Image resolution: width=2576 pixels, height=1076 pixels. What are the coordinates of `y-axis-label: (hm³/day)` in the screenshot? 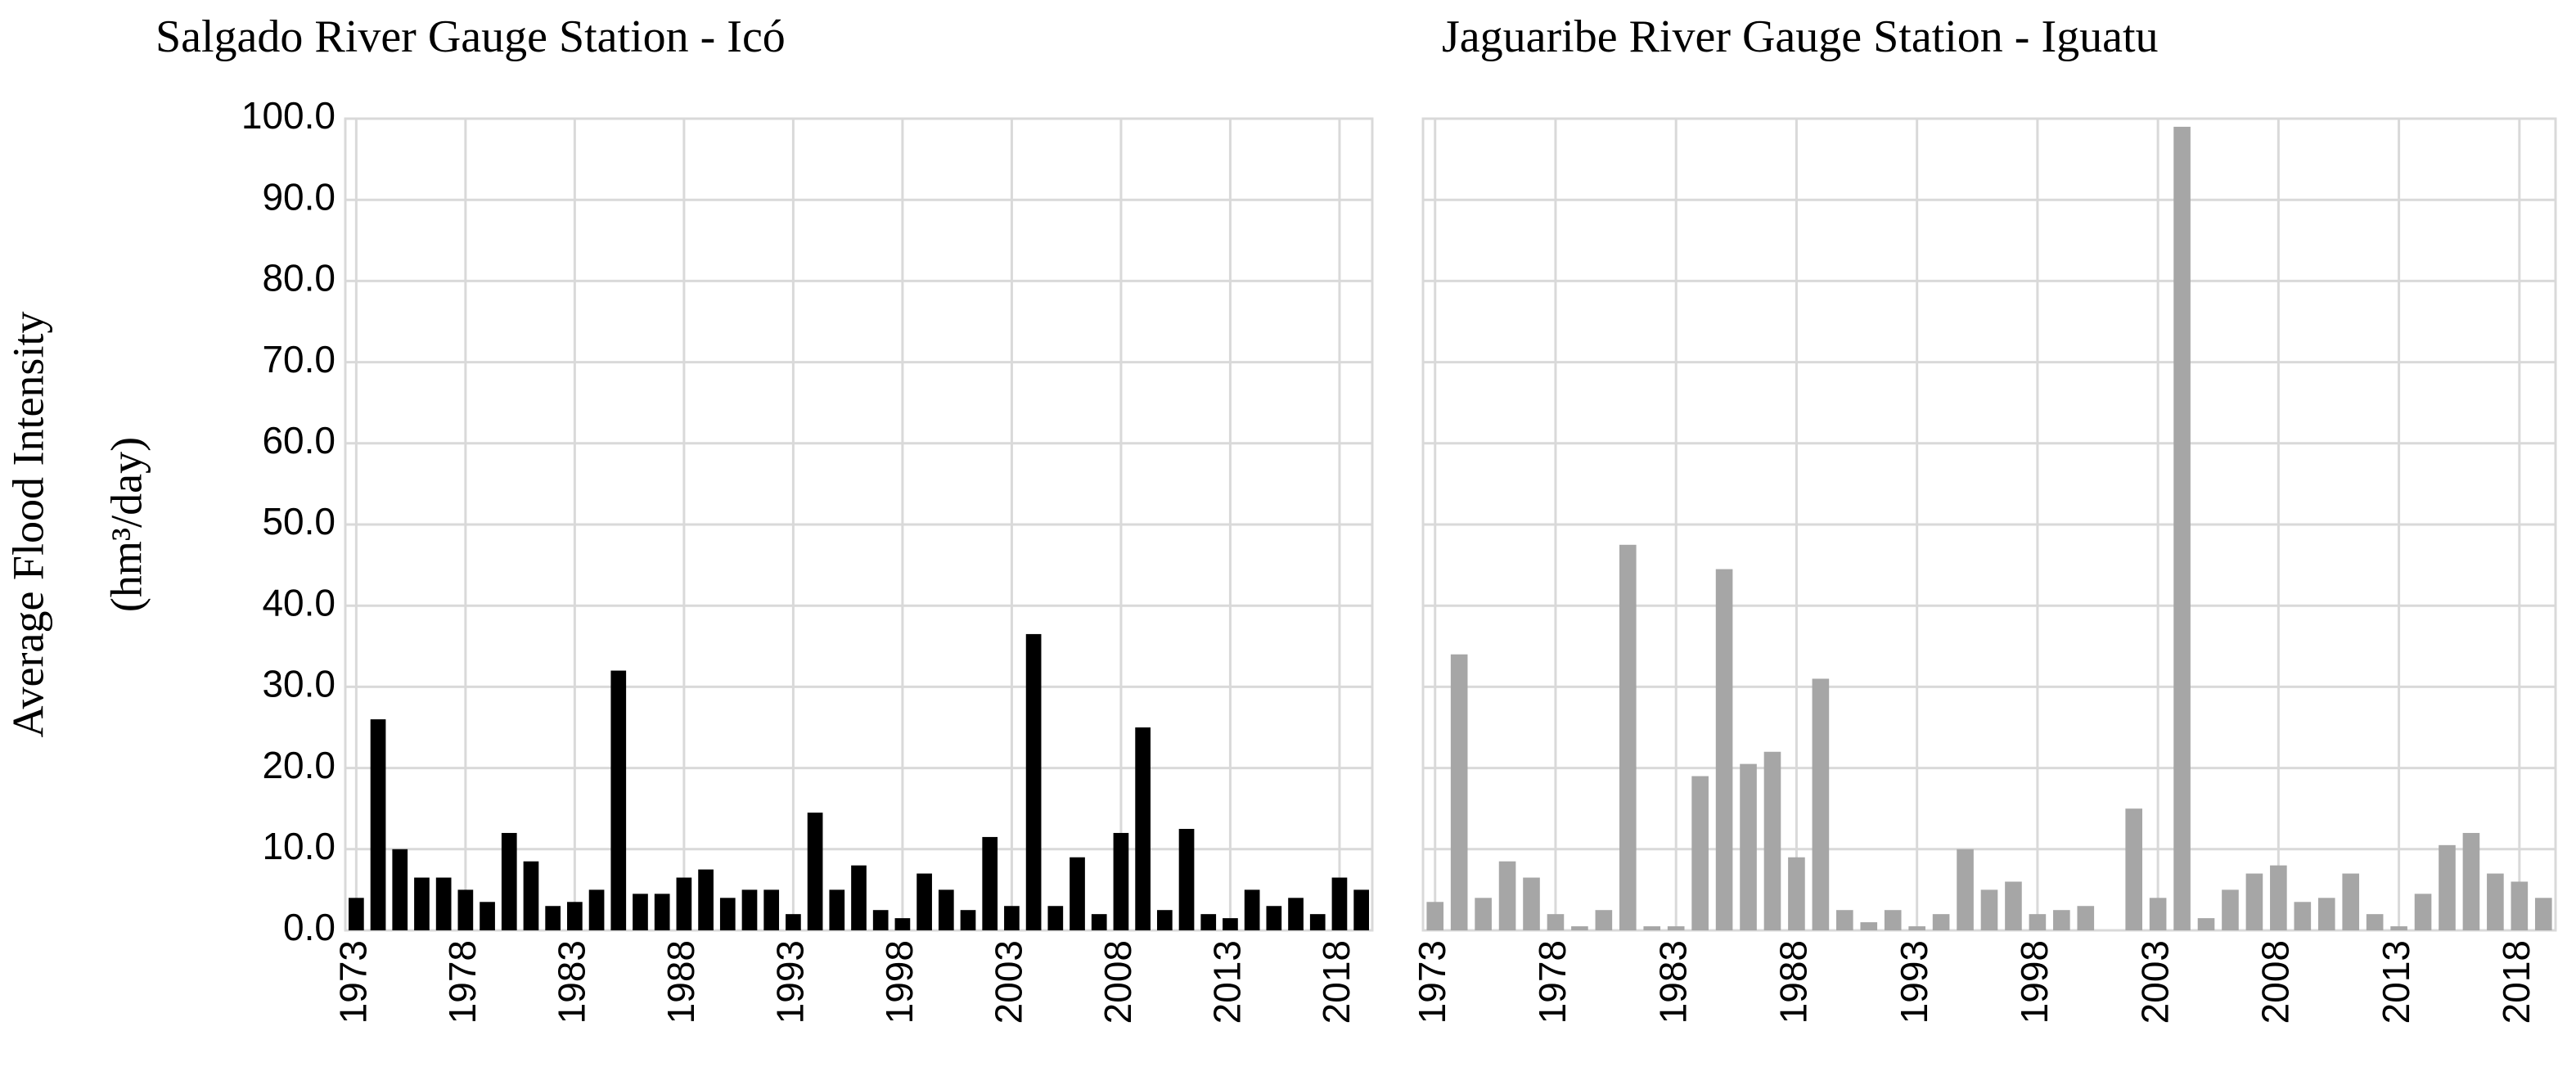 It's located at (126, 525).